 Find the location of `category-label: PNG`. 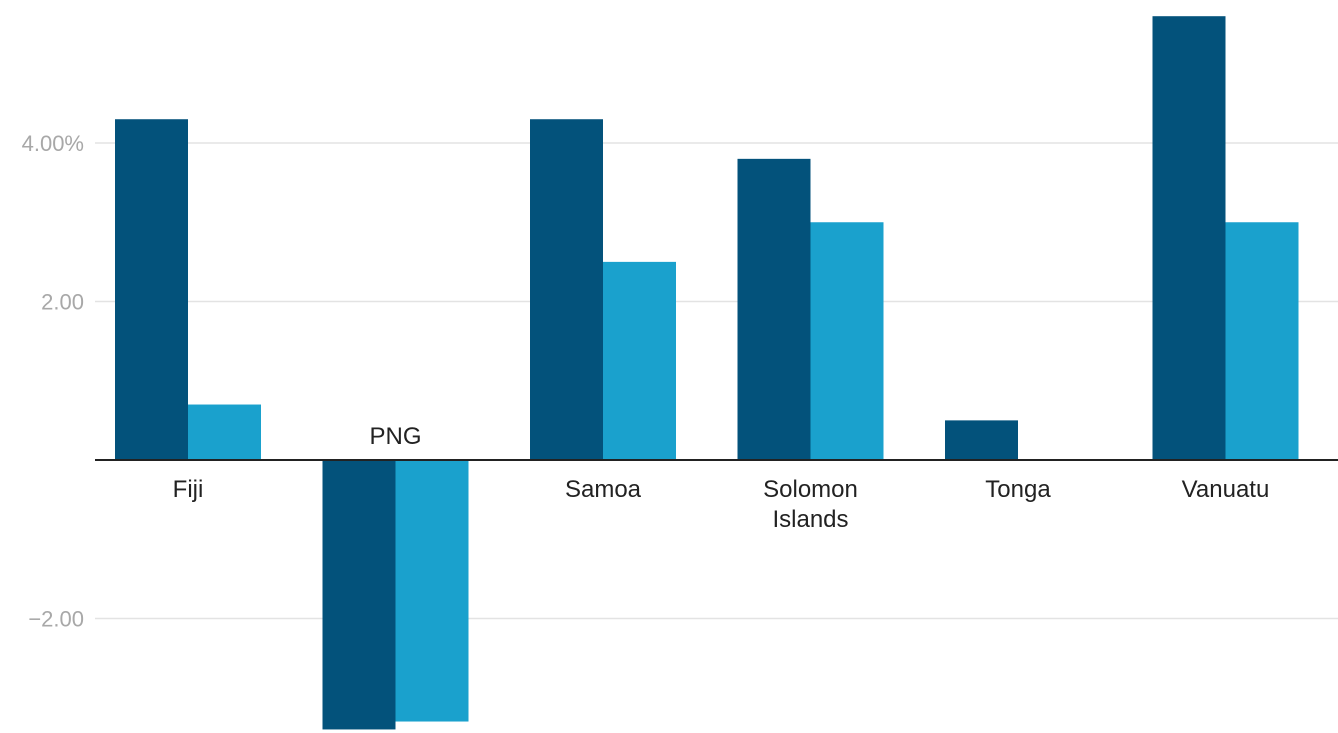

category-label: PNG is located at coordinates (395, 436).